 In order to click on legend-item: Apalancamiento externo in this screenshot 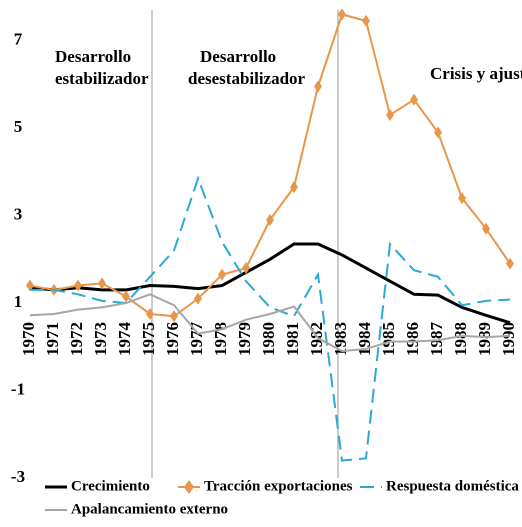, I will do `click(136, 509)`.